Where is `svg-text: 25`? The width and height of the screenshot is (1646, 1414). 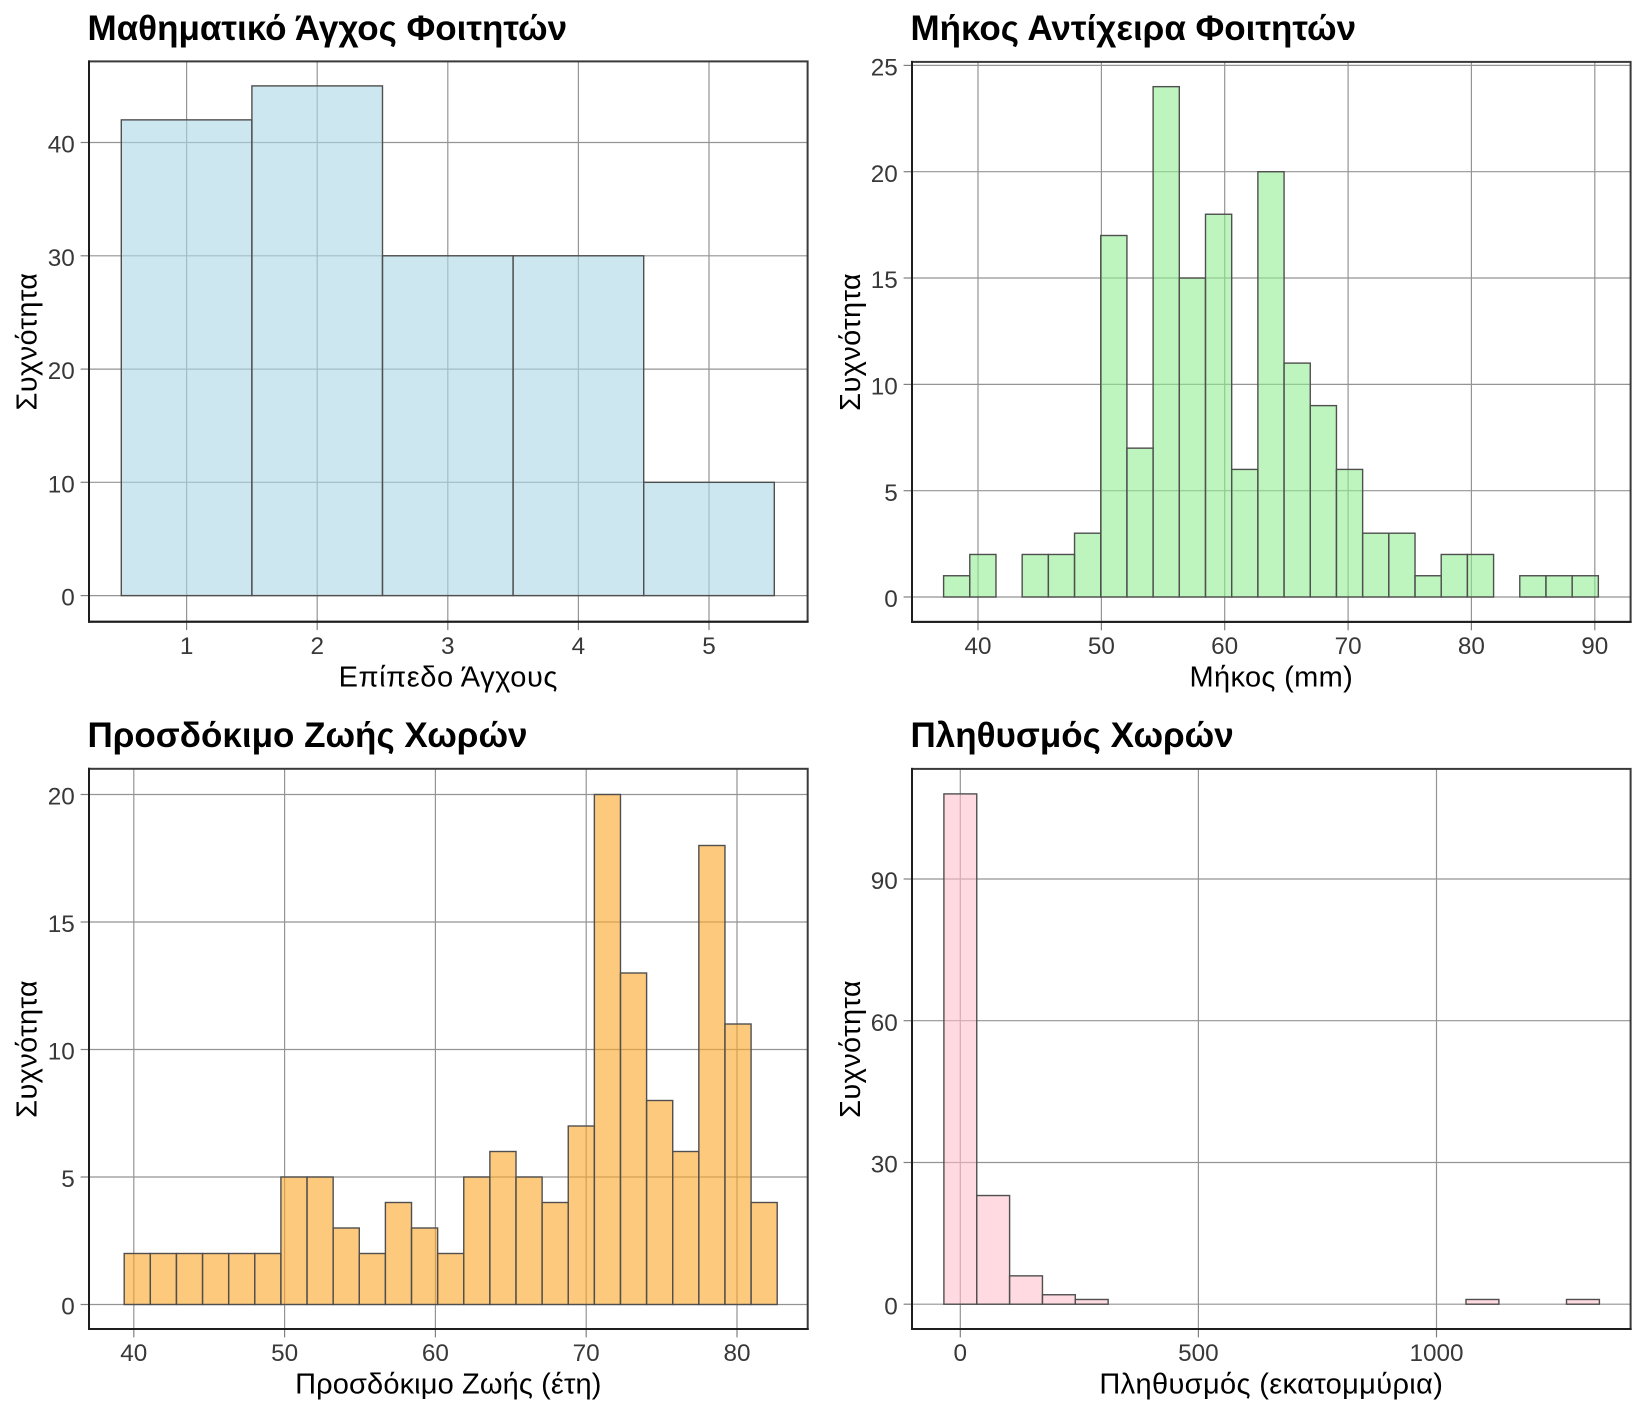 svg-text: 25 is located at coordinates (884, 68).